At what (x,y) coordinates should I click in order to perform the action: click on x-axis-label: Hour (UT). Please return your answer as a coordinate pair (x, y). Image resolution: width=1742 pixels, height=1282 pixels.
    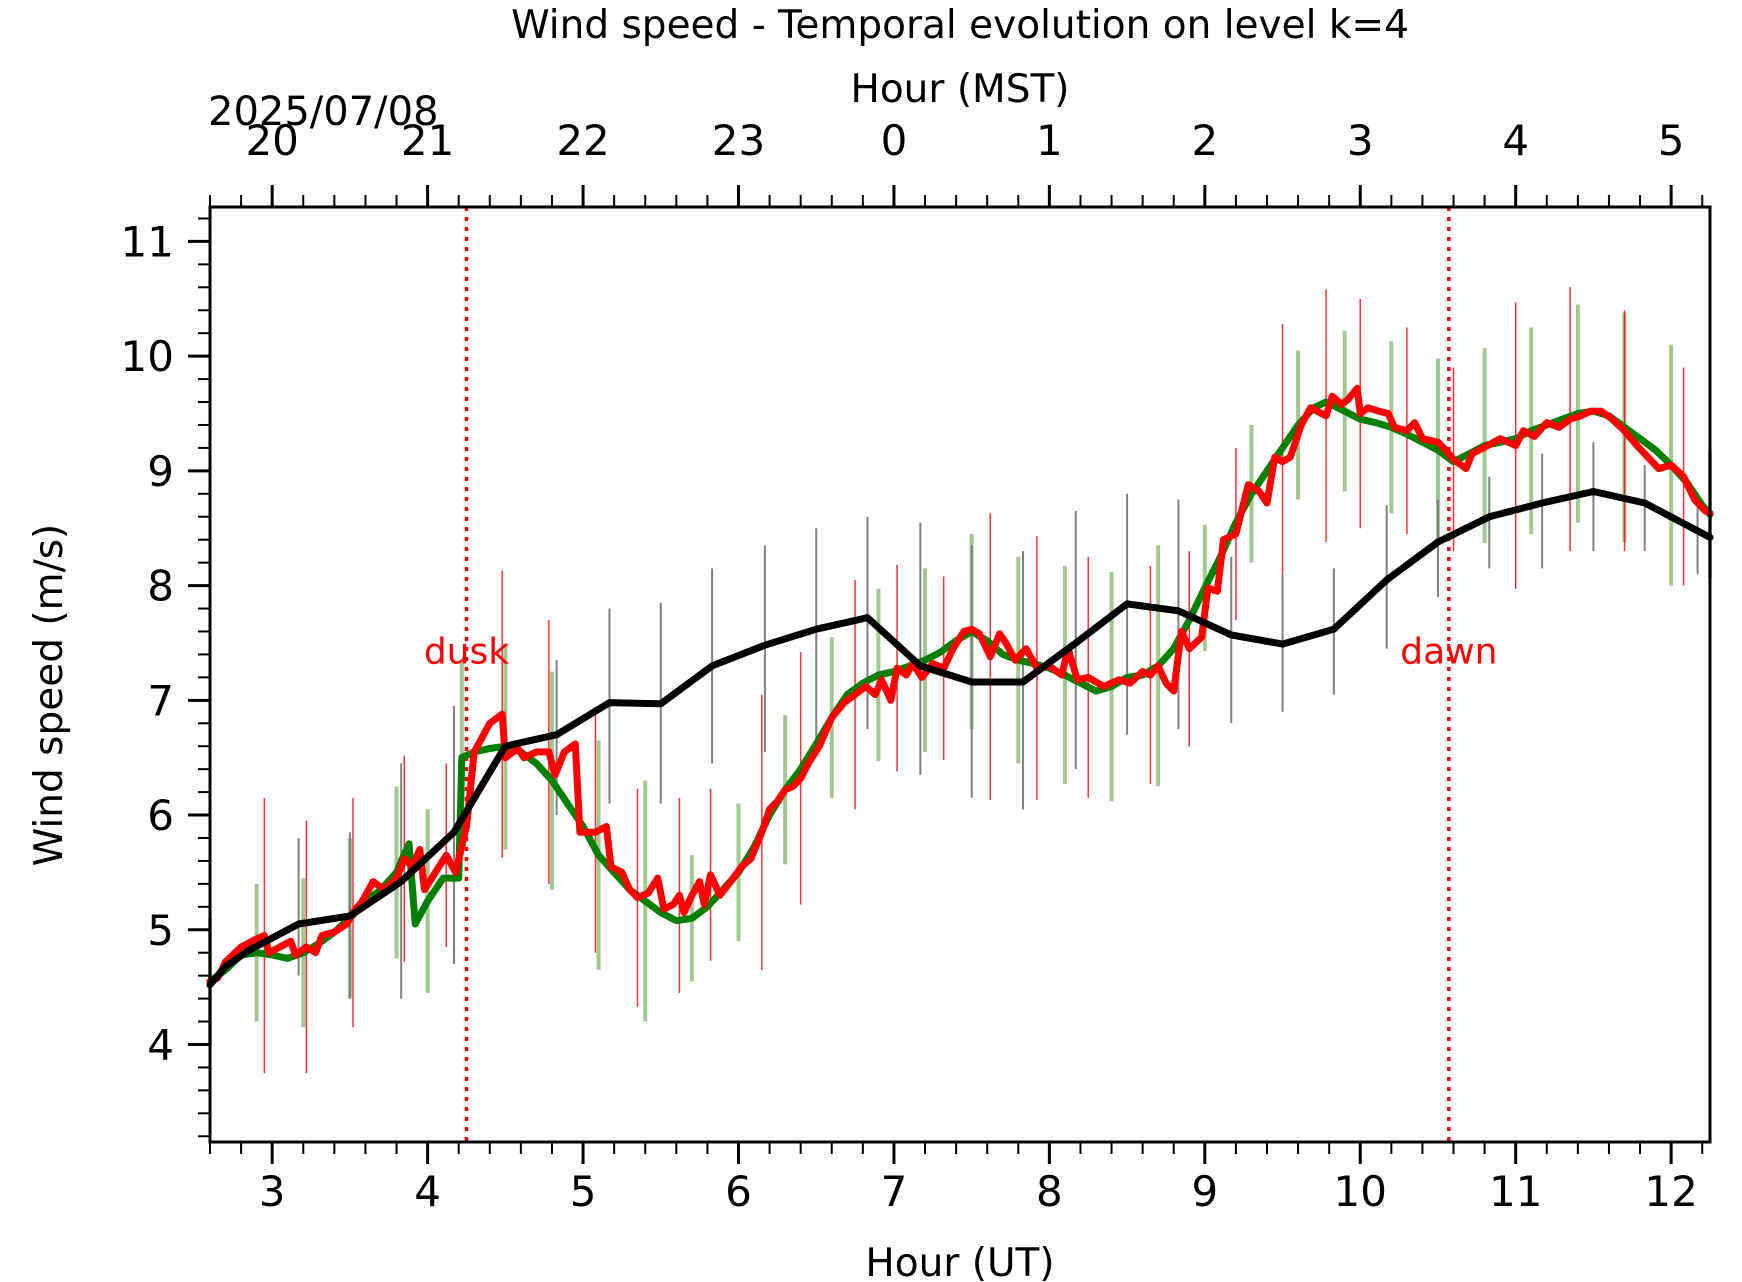
    Looking at the image, I should click on (959, 1261).